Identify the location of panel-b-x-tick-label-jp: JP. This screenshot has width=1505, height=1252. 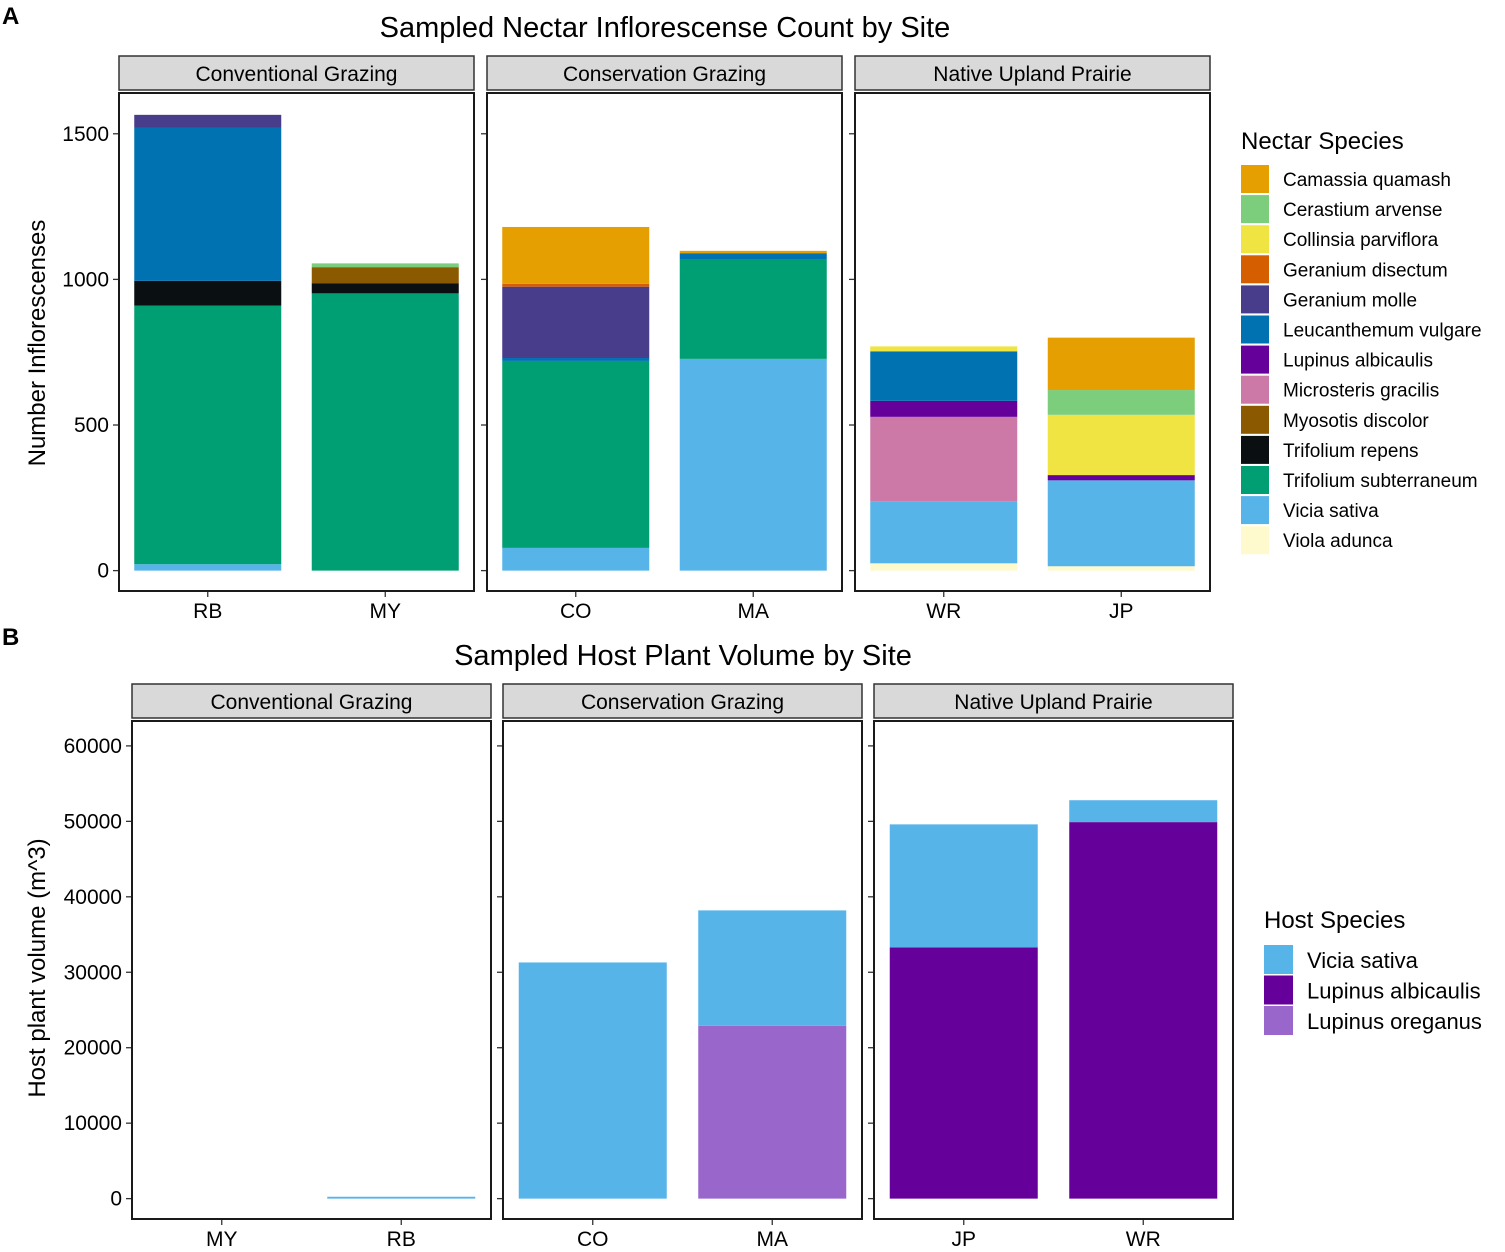
(963, 1239).